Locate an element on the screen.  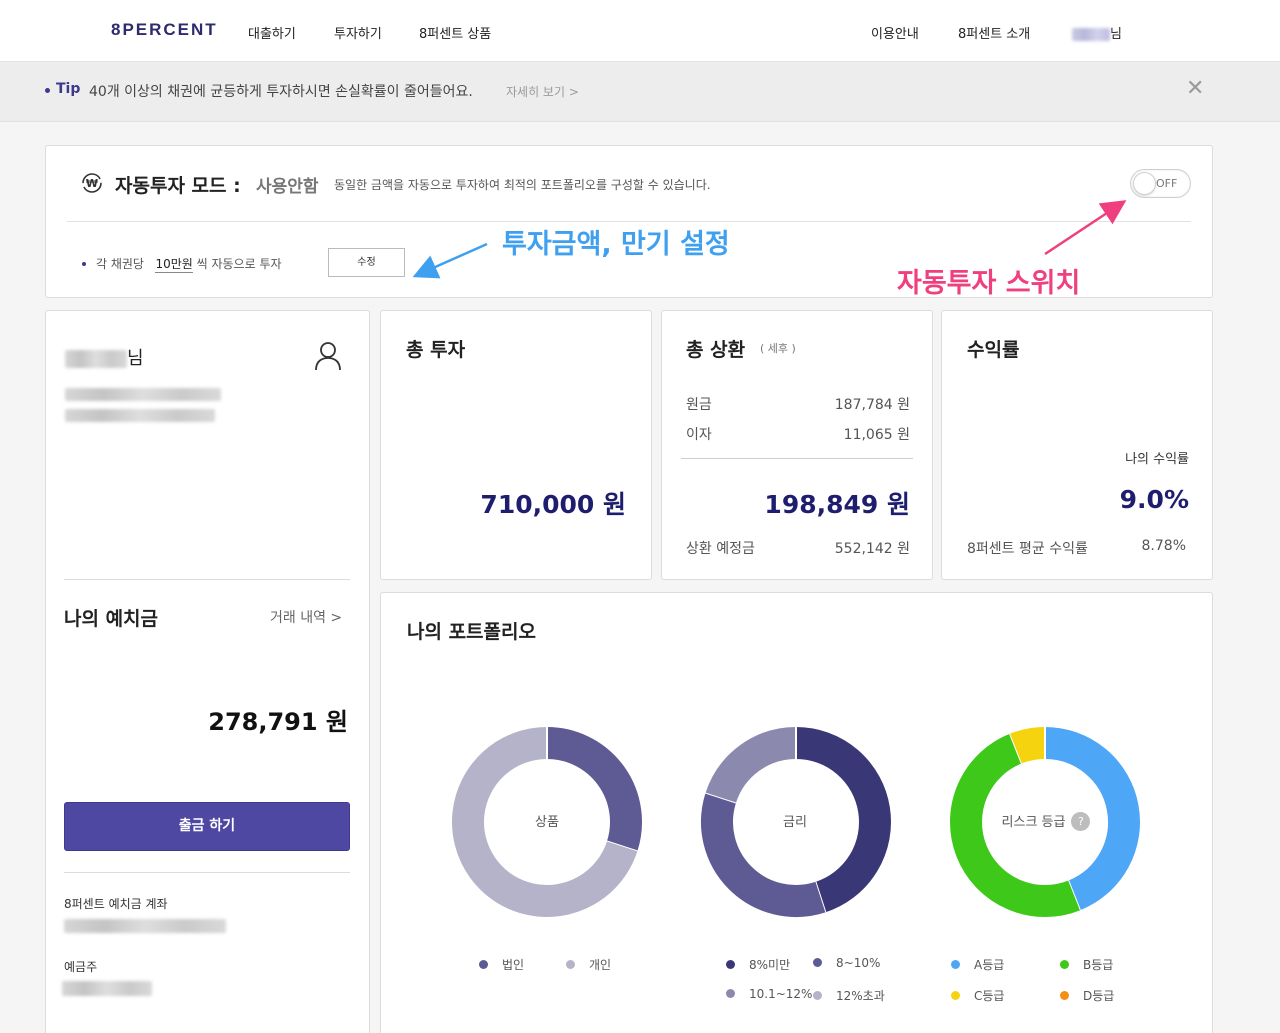
legend-item: B등급 is located at coordinates (1086, 964).